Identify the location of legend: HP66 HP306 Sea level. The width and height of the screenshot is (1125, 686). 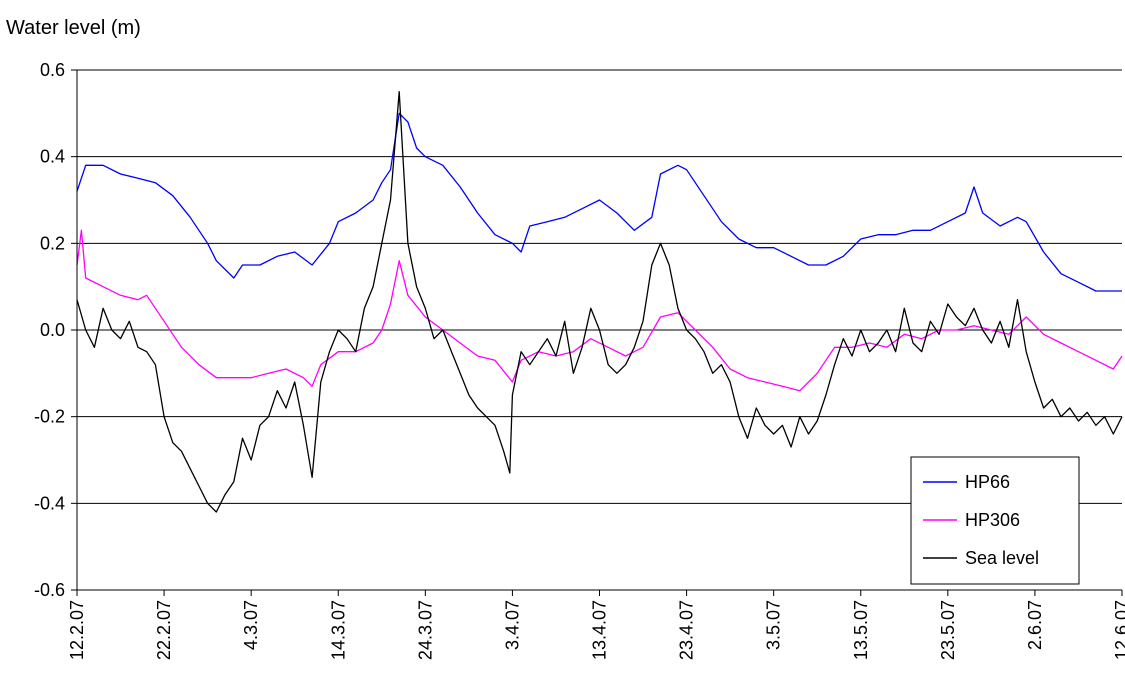
(995, 520).